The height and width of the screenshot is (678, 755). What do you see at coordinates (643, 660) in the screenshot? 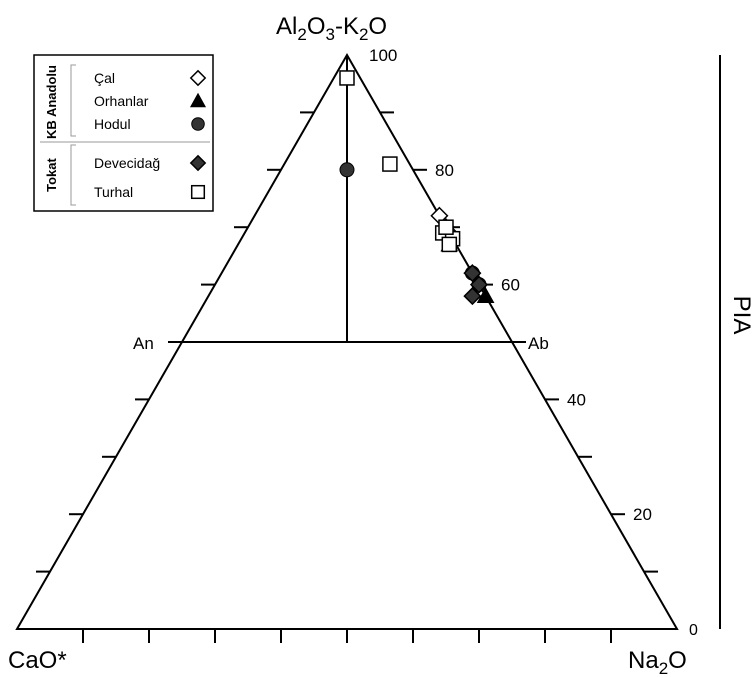
I see `vertex-right-na: Na` at bounding box center [643, 660].